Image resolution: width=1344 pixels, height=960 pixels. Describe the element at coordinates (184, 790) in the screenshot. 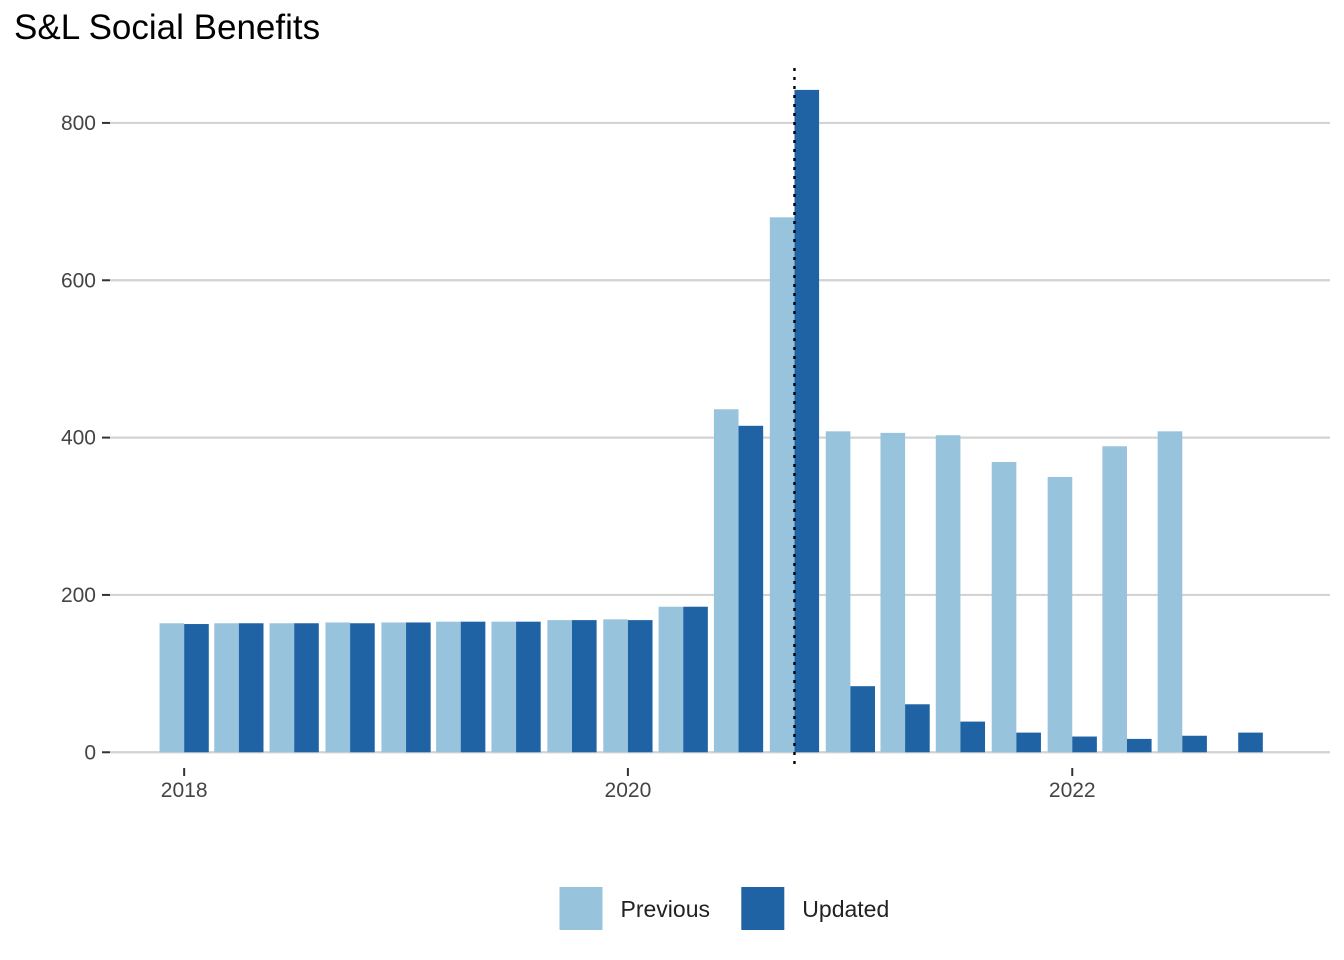

I see `x-tick-label: 2018` at that location.